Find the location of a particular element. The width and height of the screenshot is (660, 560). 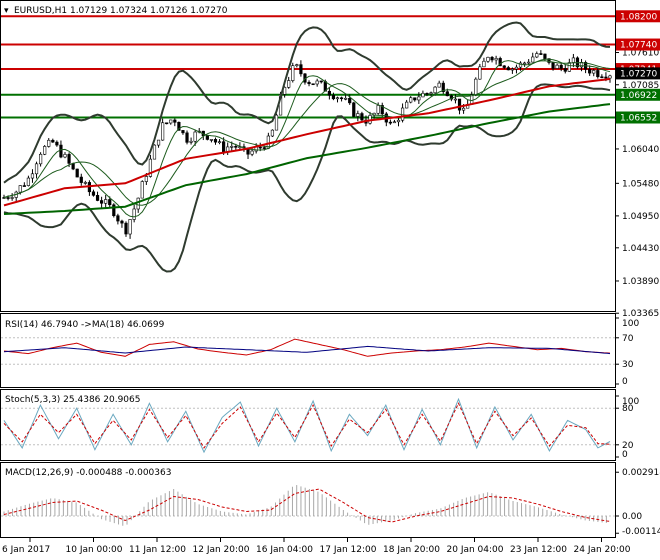

rsi-title: RSI(14) 46.7940 ->MA(18) 46.0699 is located at coordinates (85, 325).